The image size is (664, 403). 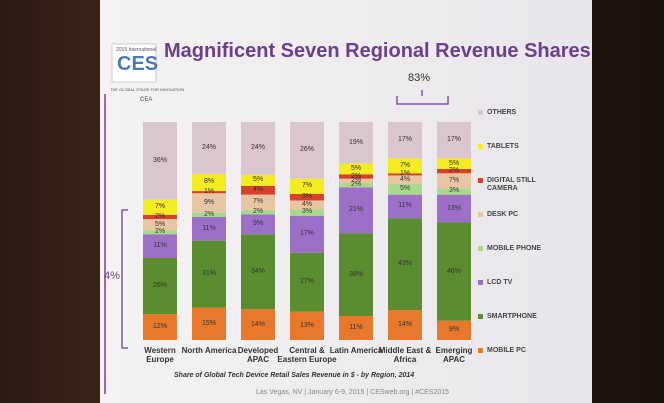 I want to click on value-label: 36%, so click(x=159, y=160).